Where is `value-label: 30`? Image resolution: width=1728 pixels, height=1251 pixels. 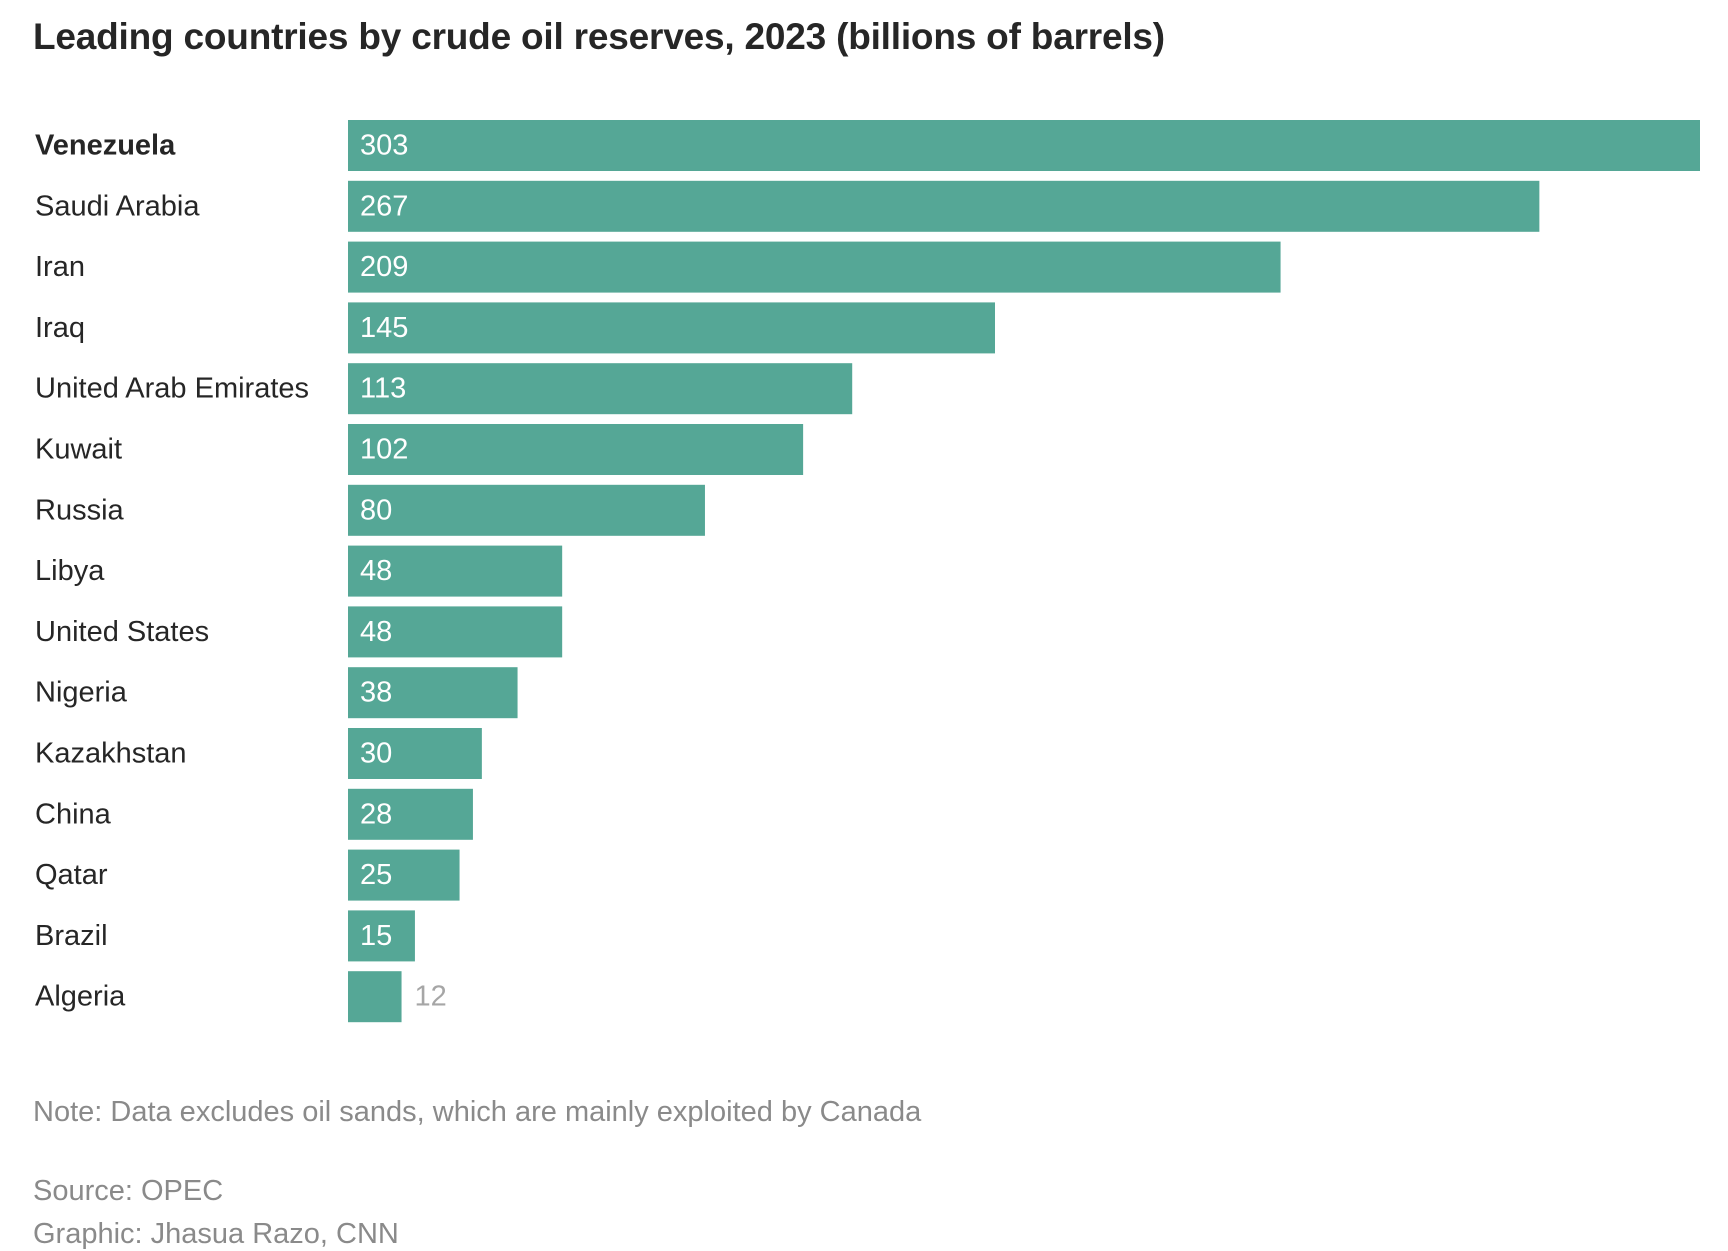 value-label: 30 is located at coordinates (376, 754).